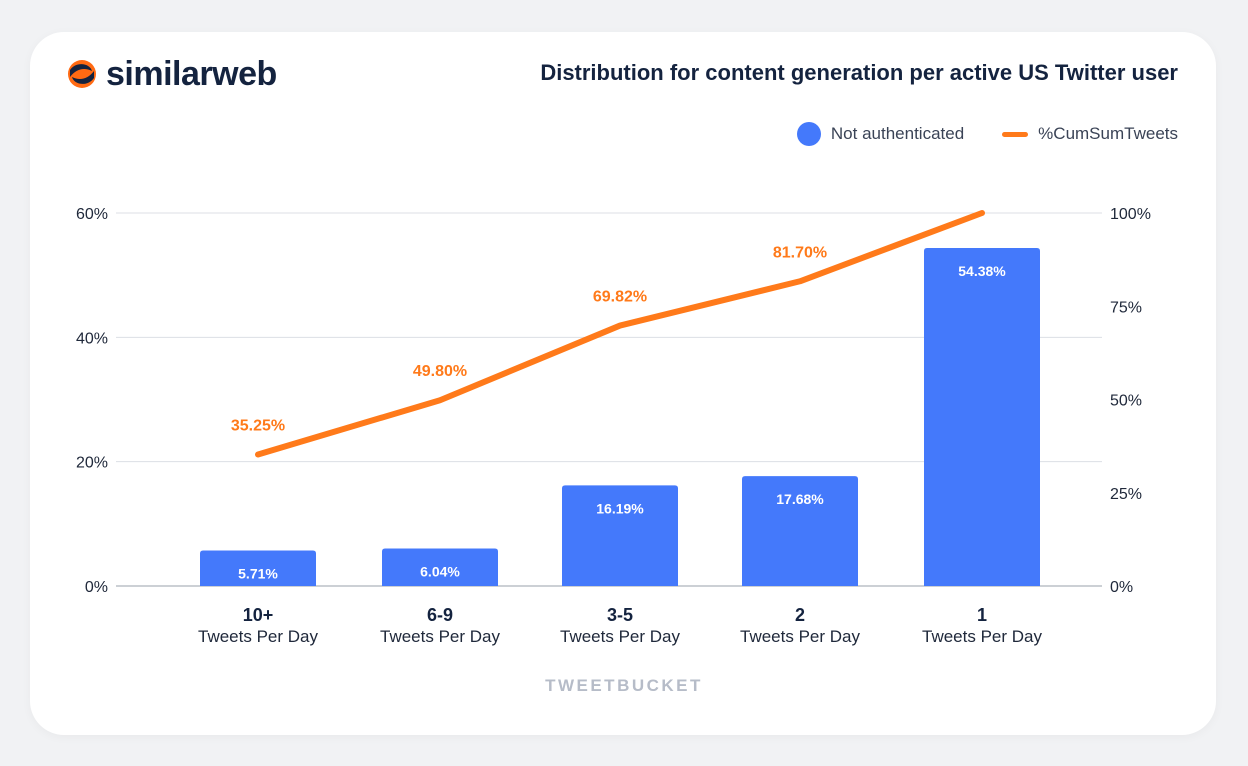 This screenshot has width=1248, height=766. I want to click on legend-line-swatch, so click(1015, 134).